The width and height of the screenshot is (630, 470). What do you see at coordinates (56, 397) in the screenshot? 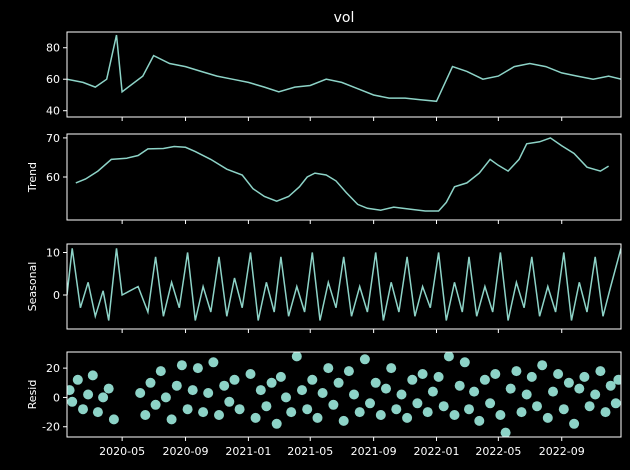
I see `y-tick-label-resid: 0` at bounding box center [56, 397].